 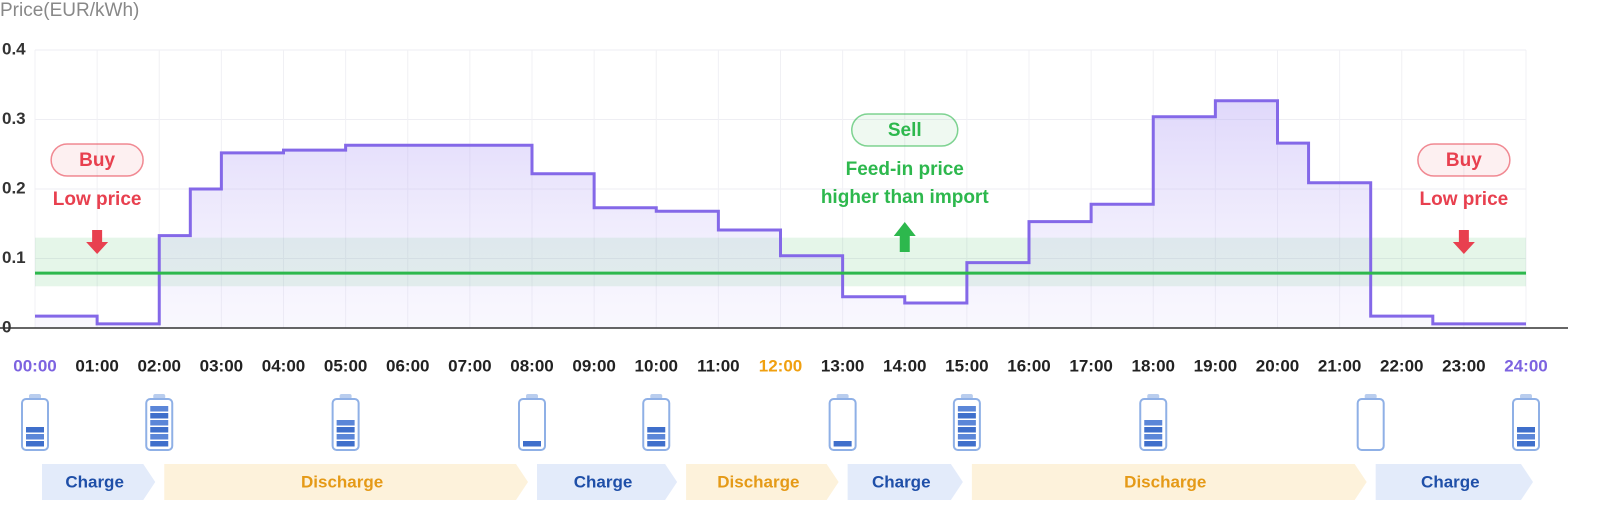 I want to click on y-tick-label: 0.3, so click(x=14, y=118).